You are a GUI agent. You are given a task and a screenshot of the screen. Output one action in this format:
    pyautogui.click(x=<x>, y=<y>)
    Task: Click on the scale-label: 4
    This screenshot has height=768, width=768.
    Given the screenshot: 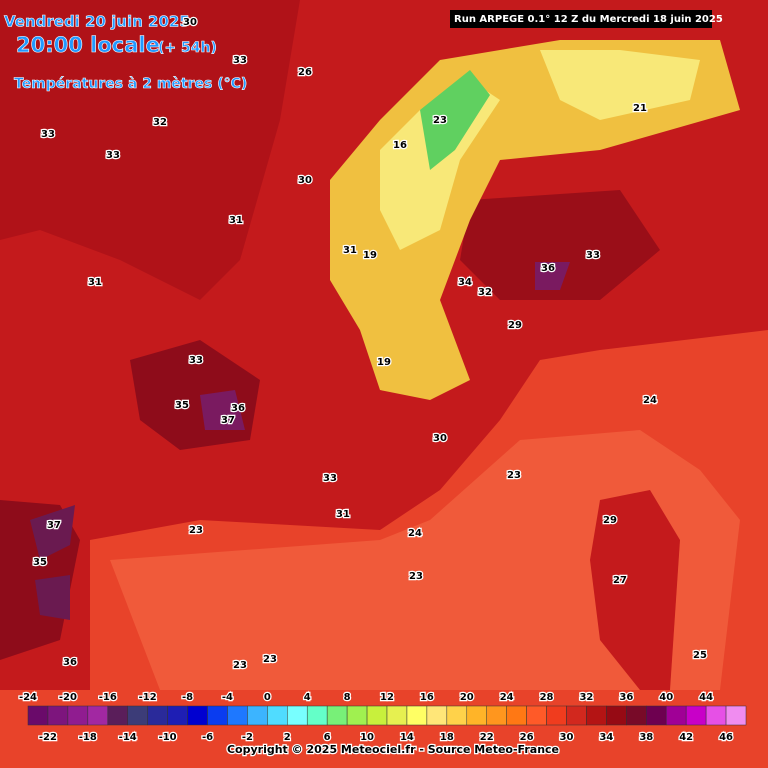 What is the action you would take?
    pyautogui.click(x=307, y=697)
    